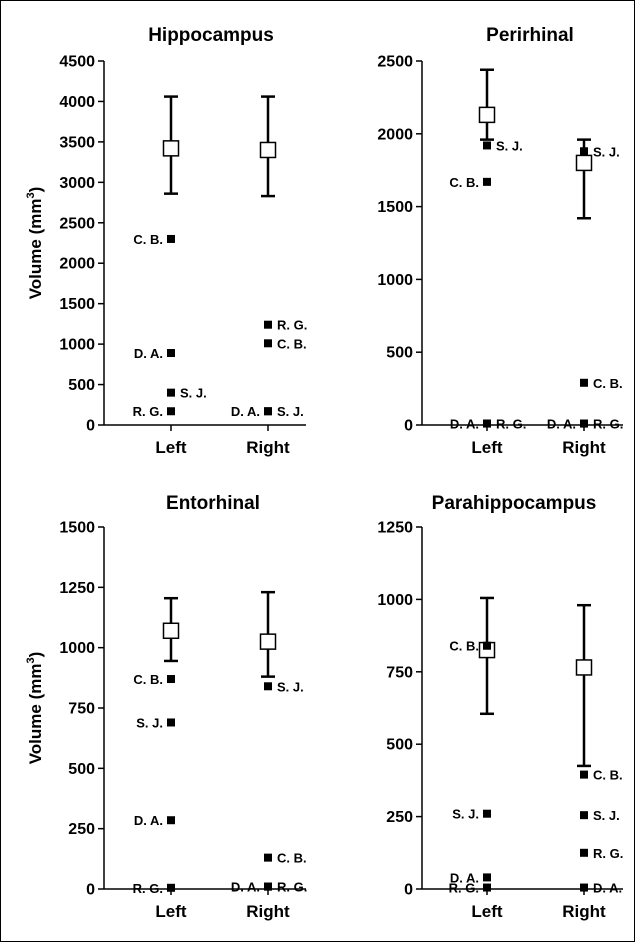 Image resolution: width=635 pixels, height=943 pixels. Describe the element at coordinates (77, 223) in the screenshot. I see `y-tick-label: 2500` at that location.